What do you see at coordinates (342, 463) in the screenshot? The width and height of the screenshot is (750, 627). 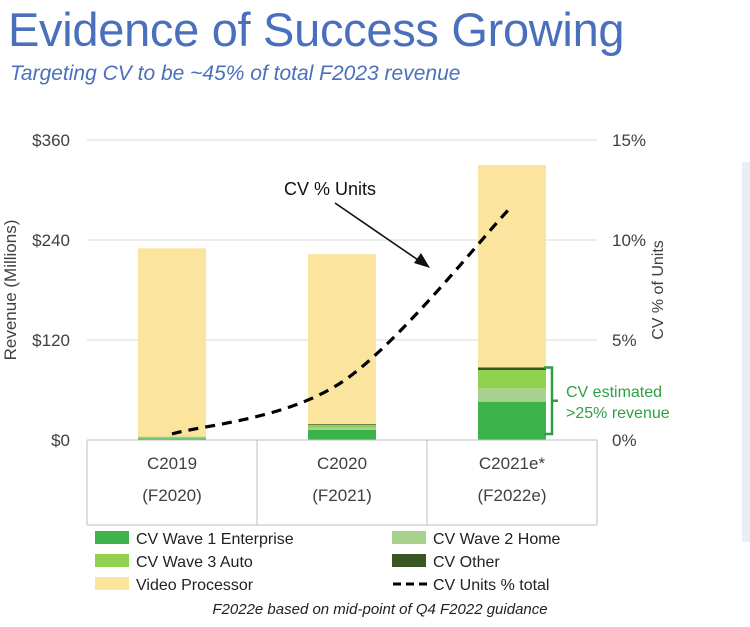 I see `x-tick-label: C2020` at bounding box center [342, 463].